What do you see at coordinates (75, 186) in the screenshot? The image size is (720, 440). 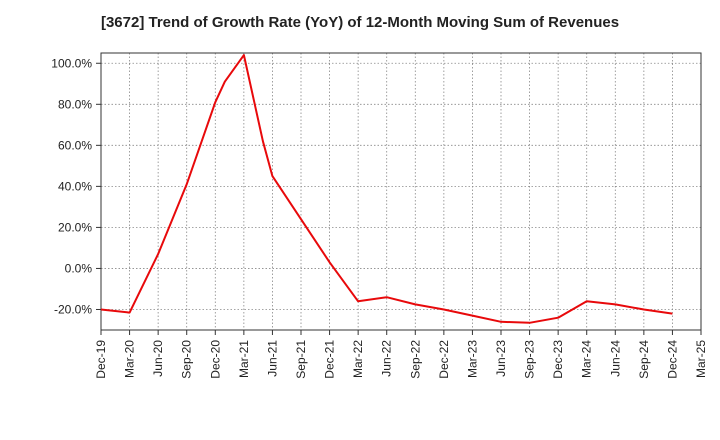 I see `y-tick-label: 40.0%` at bounding box center [75, 186].